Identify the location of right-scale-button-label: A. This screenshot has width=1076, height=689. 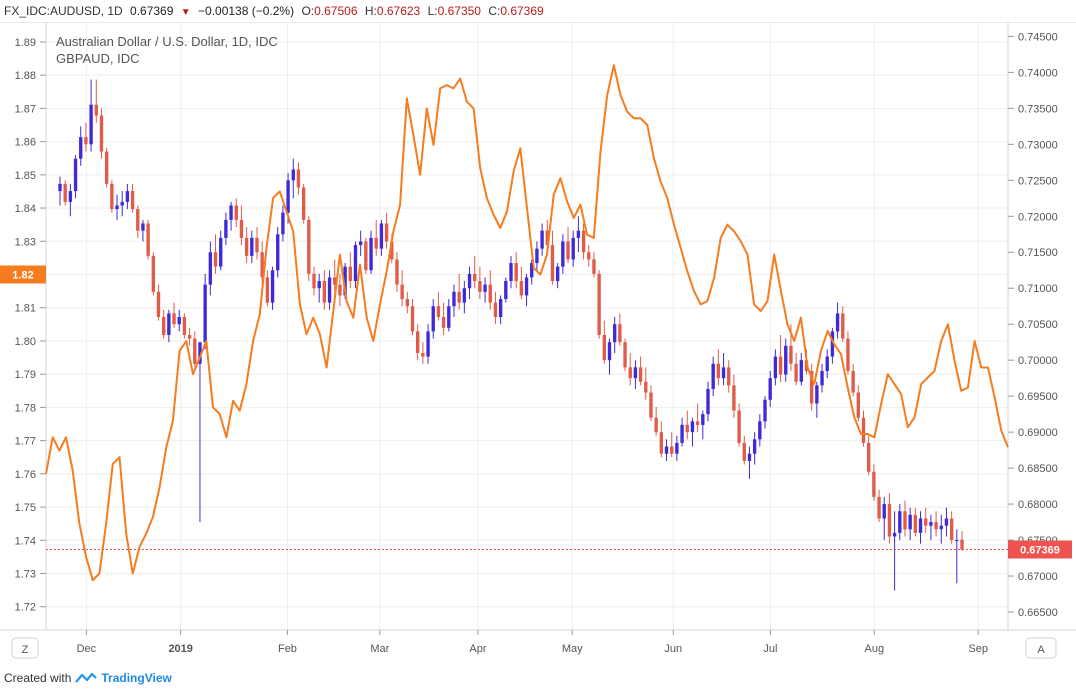
(1041, 650).